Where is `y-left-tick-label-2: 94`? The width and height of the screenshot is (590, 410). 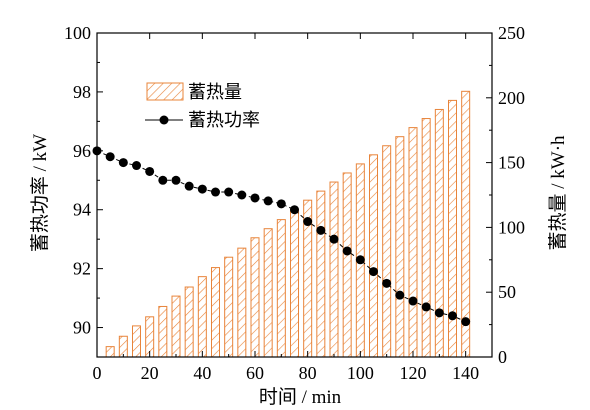
y-left-tick-label-2: 94 is located at coordinates (82, 210).